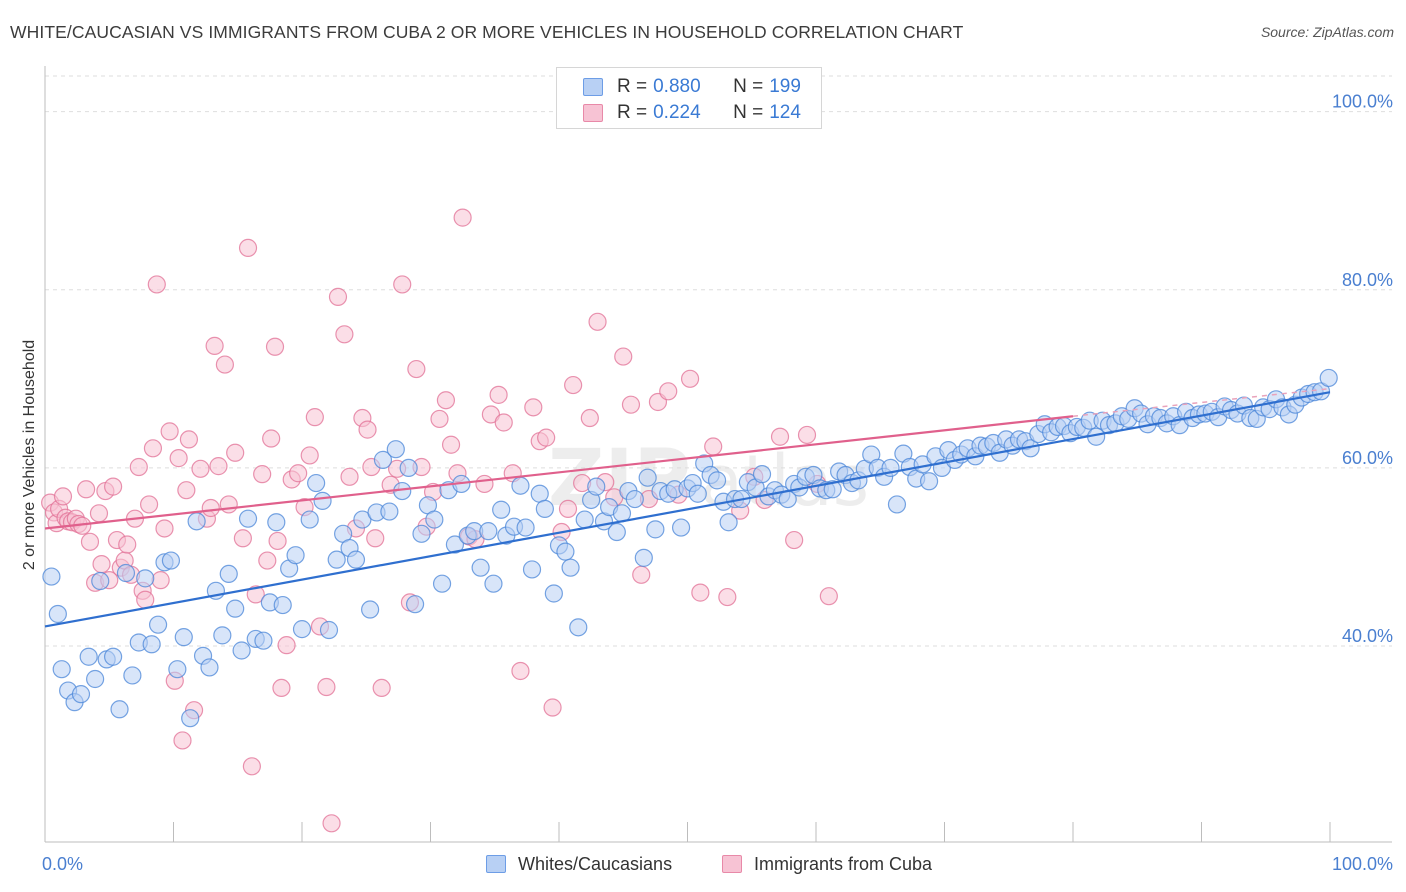 The width and height of the screenshot is (1406, 892). I want to click on r-label: R =, so click(632, 86).